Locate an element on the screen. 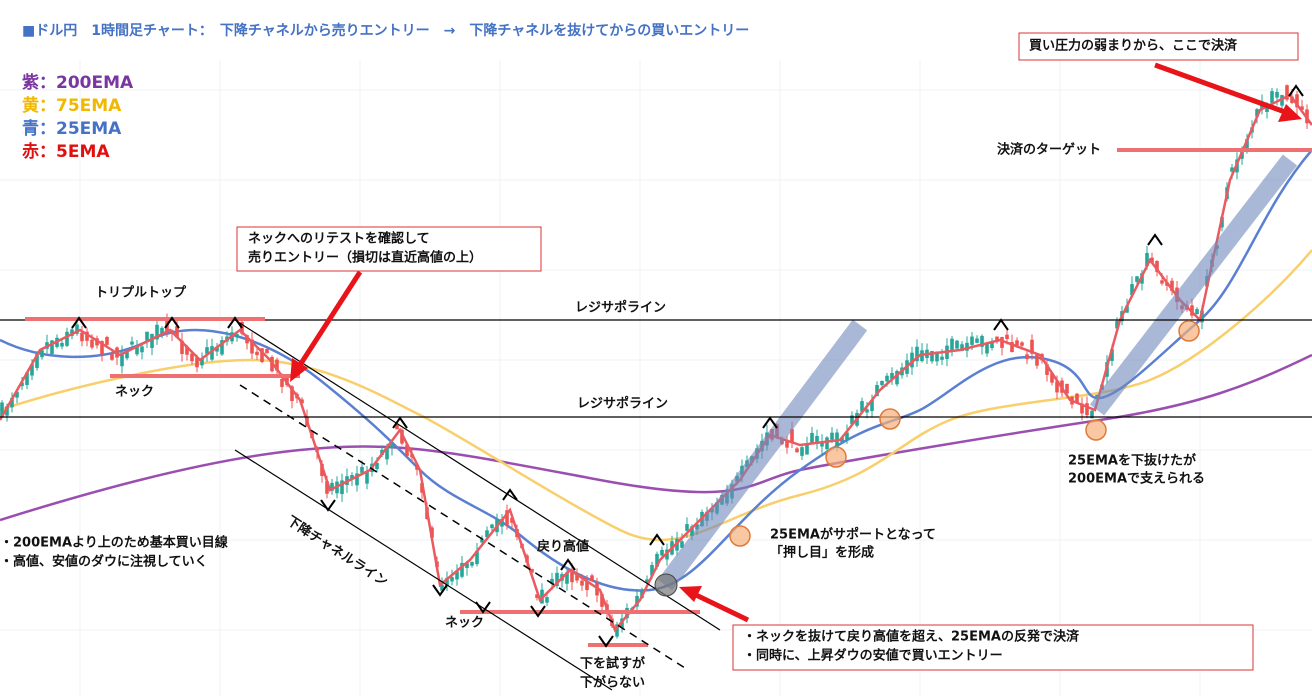  annotation: ネック is located at coordinates (134, 392).